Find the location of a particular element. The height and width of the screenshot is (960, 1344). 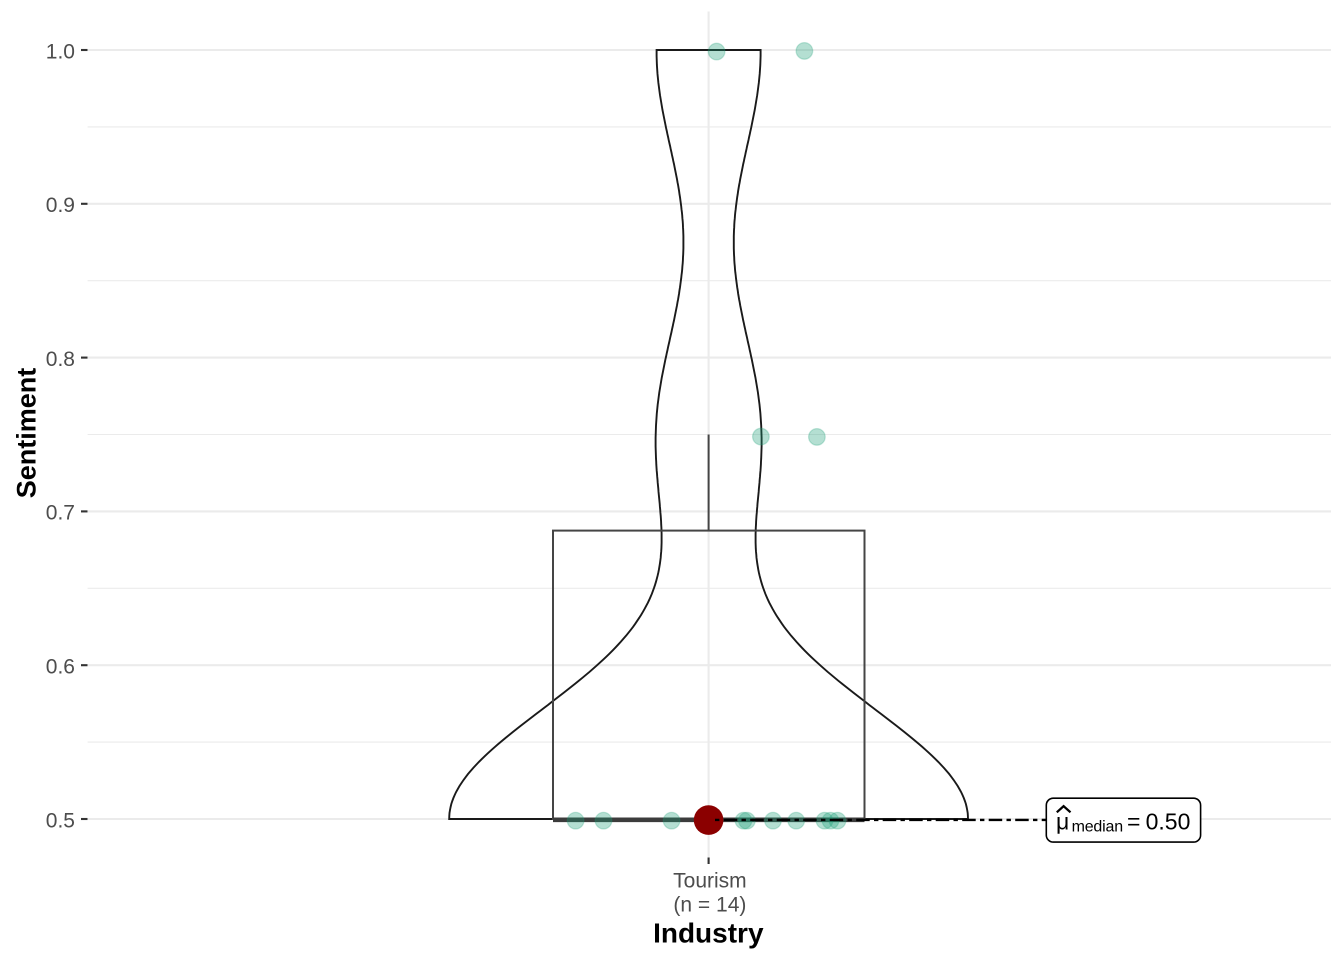

svg-text: median is located at coordinates (1098, 827).